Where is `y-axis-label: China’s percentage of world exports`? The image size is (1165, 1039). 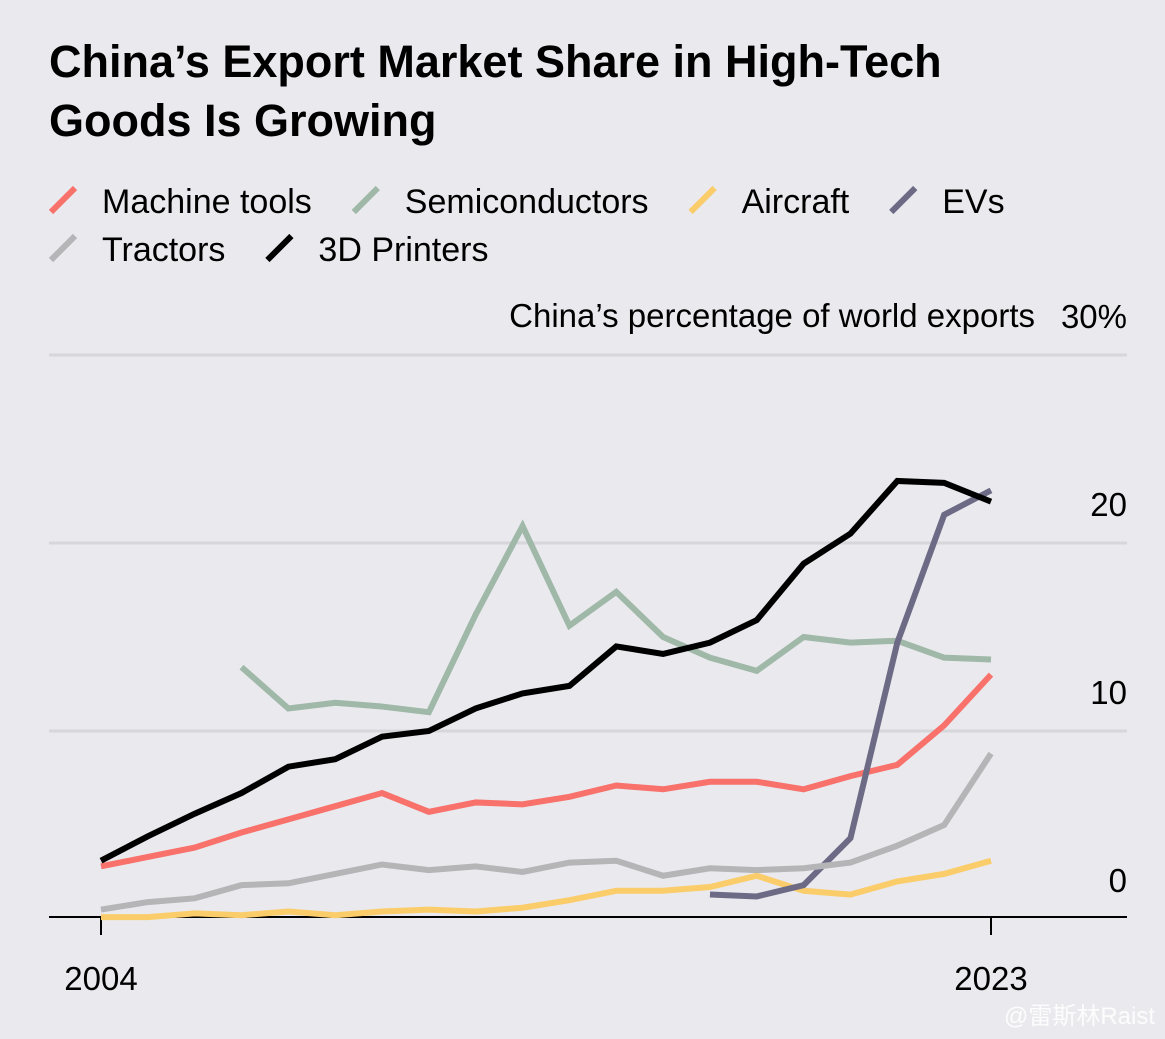 y-axis-label: China’s percentage of world exports is located at coordinates (772, 315).